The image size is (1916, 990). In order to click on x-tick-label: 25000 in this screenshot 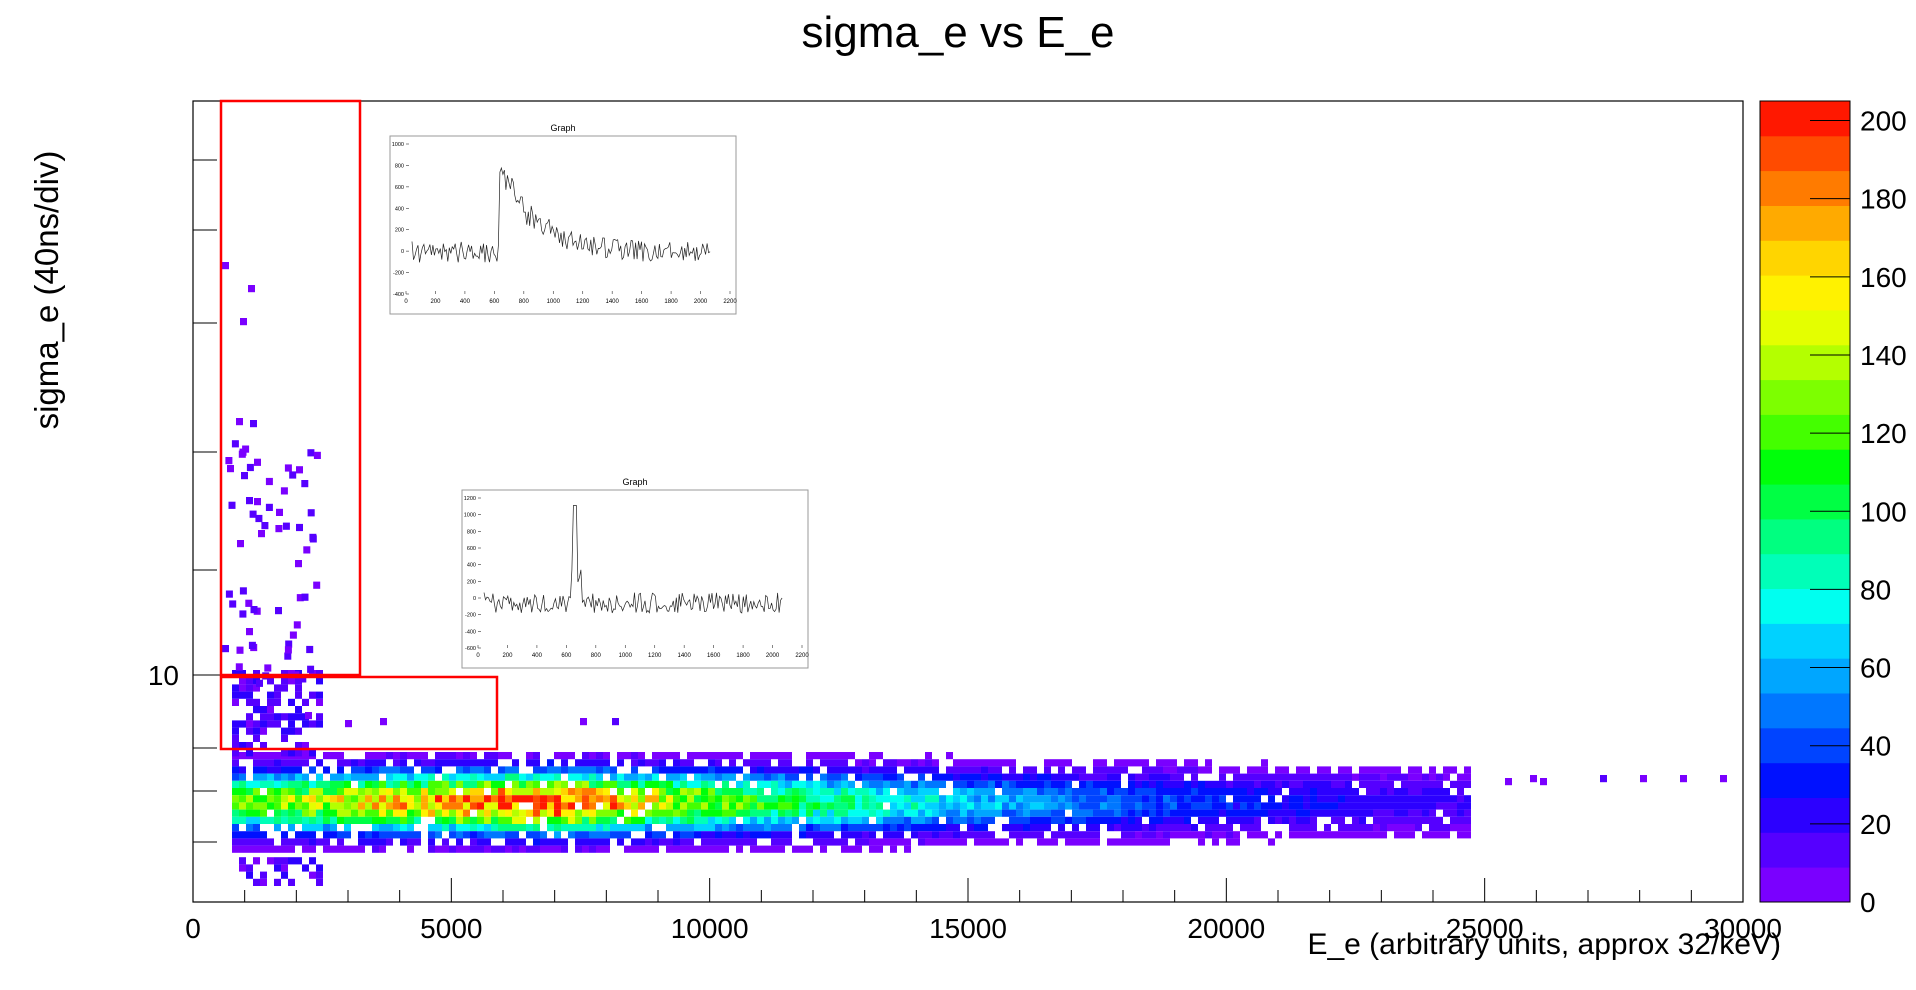, I will do `click(1485, 928)`.